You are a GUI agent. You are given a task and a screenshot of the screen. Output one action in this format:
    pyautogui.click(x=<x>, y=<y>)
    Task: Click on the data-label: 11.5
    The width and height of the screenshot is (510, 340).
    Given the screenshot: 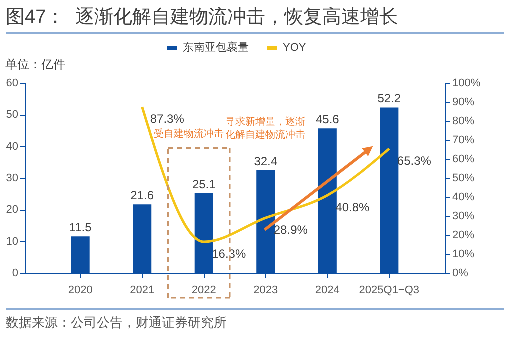 What is the action you would take?
    pyautogui.click(x=80, y=227)
    